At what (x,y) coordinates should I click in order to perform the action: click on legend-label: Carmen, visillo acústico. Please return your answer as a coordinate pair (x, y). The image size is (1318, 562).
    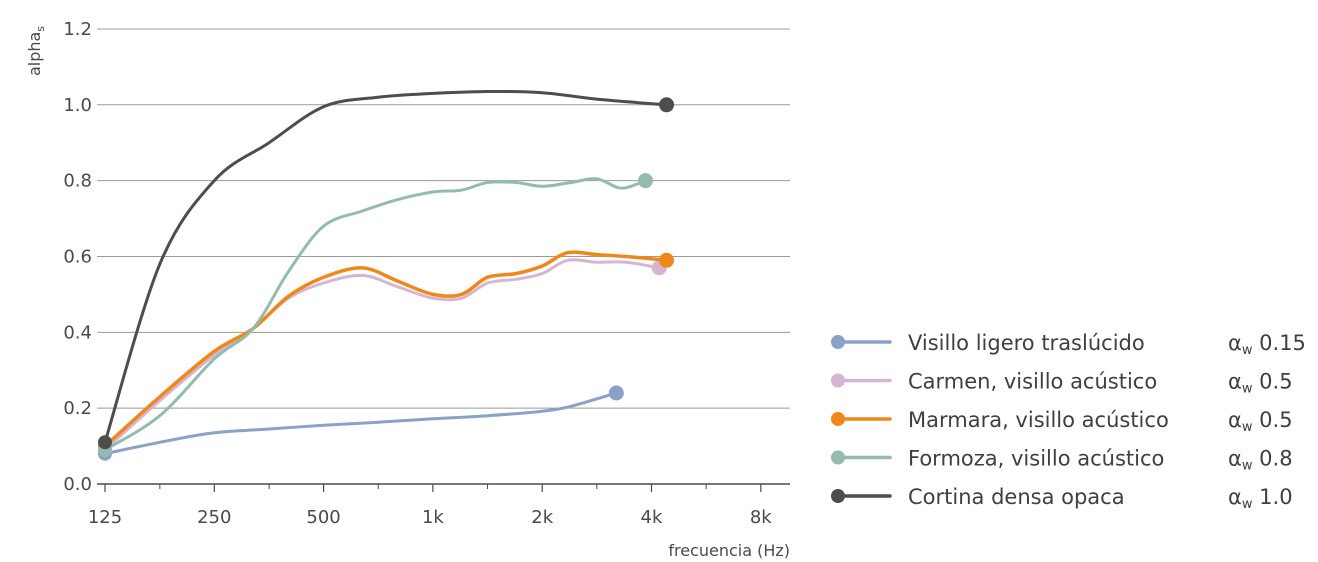
    Looking at the image, I should click on (1032, 382).